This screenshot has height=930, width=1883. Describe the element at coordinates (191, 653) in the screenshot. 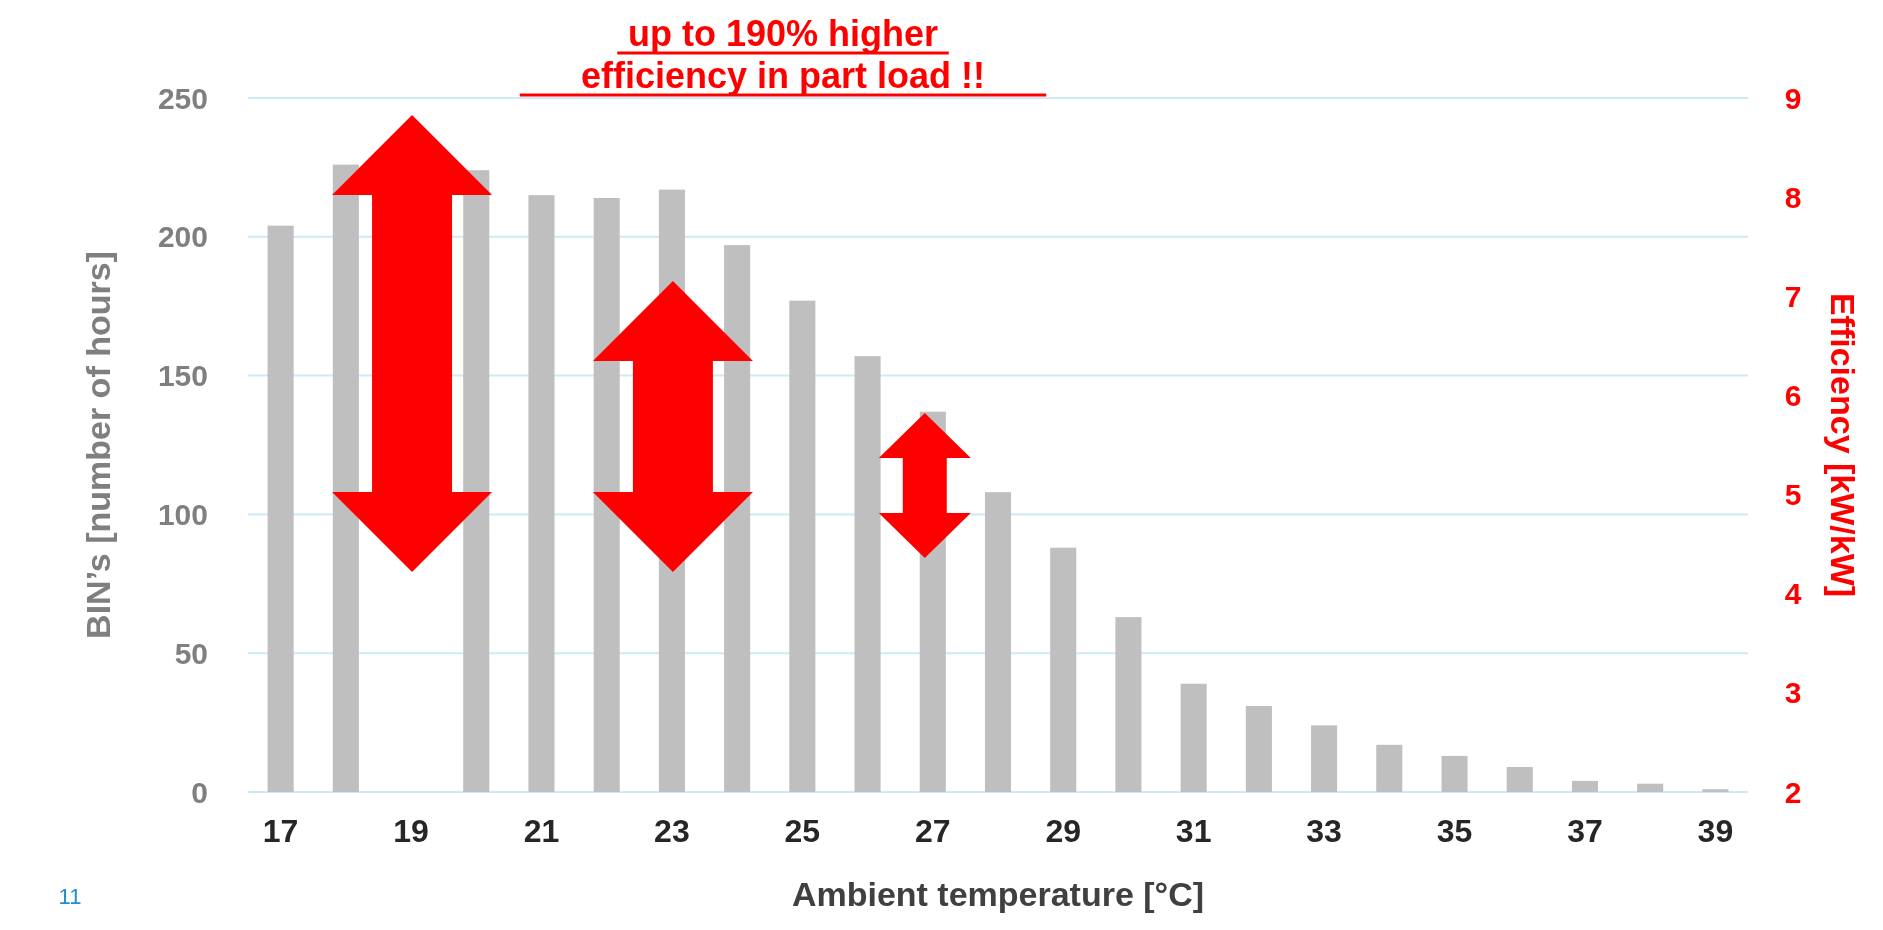

I see `y-tick-label: 50` at that location.